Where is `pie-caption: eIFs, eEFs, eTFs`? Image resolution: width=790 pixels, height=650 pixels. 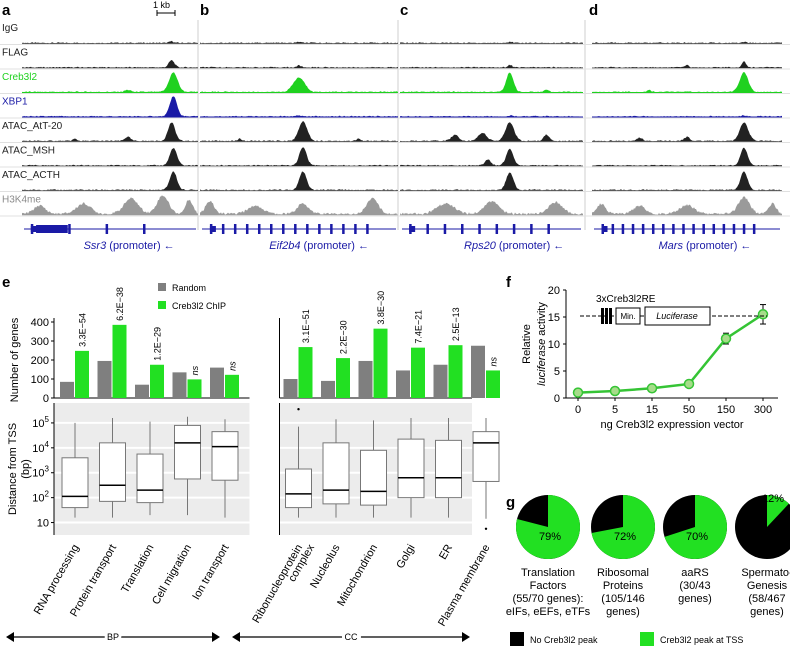 pie-caption: eIFs, eEFs, eTFs is located at coordinates (548, 612).